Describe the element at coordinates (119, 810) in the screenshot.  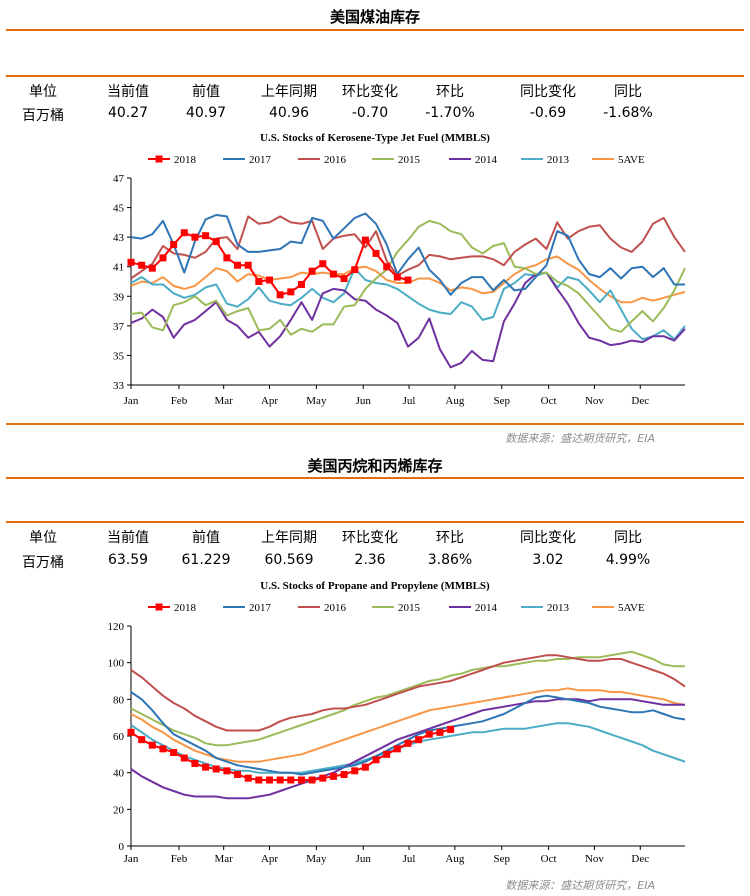
I see `y-tick-label: 20` at that location.